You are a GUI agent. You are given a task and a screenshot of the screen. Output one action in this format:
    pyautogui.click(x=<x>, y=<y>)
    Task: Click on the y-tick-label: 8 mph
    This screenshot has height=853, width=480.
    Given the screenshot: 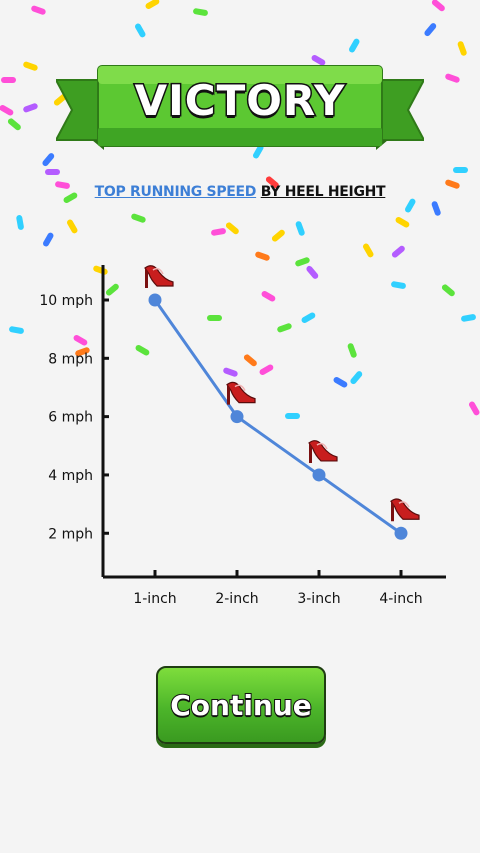 What is the action you would take?
    pyautogui.click(x=70, y=359)
    